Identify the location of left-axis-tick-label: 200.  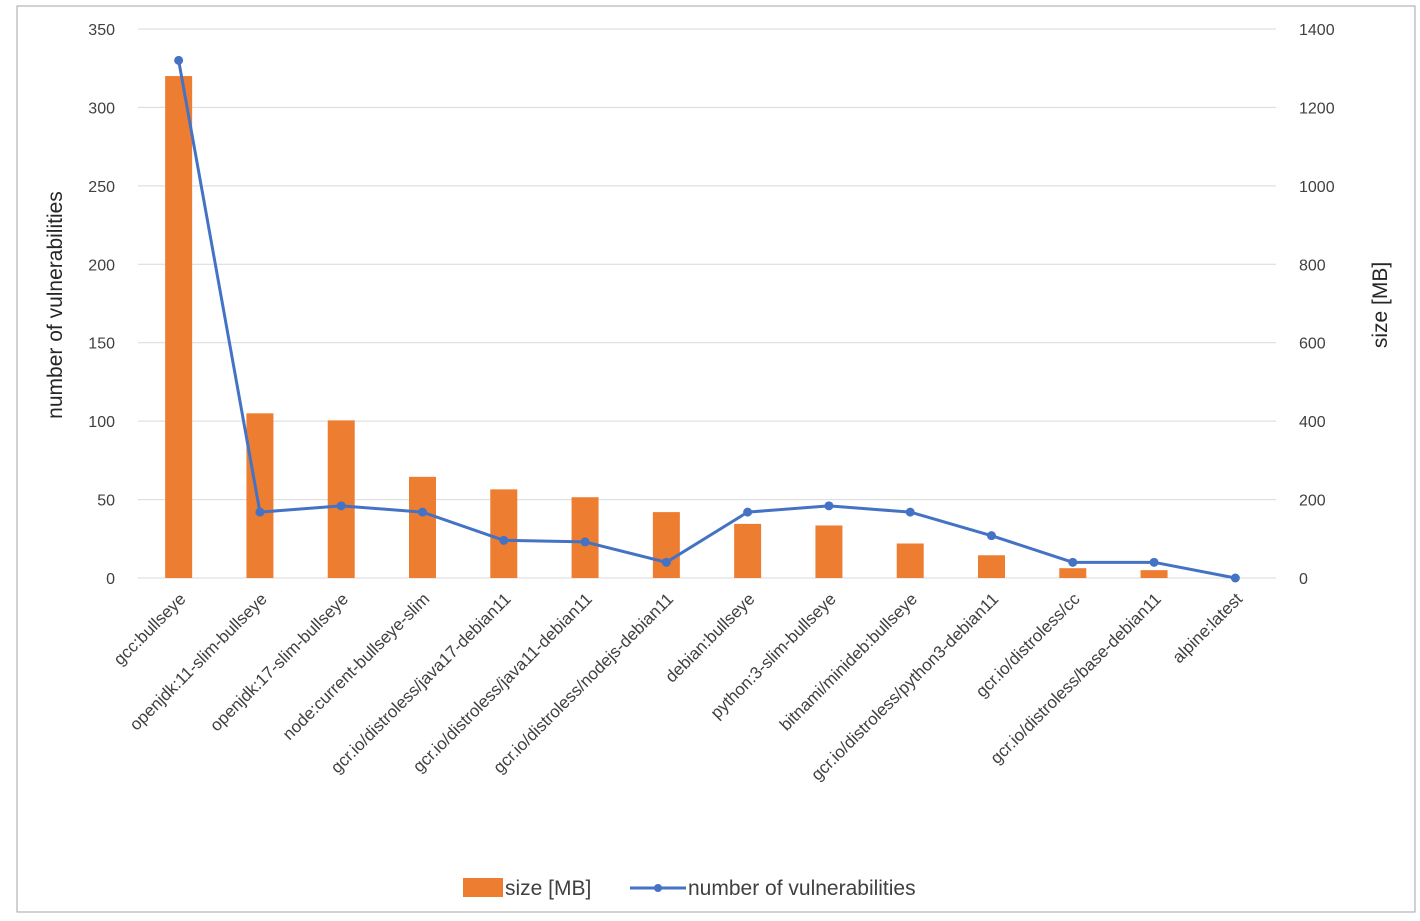
(101, 265).